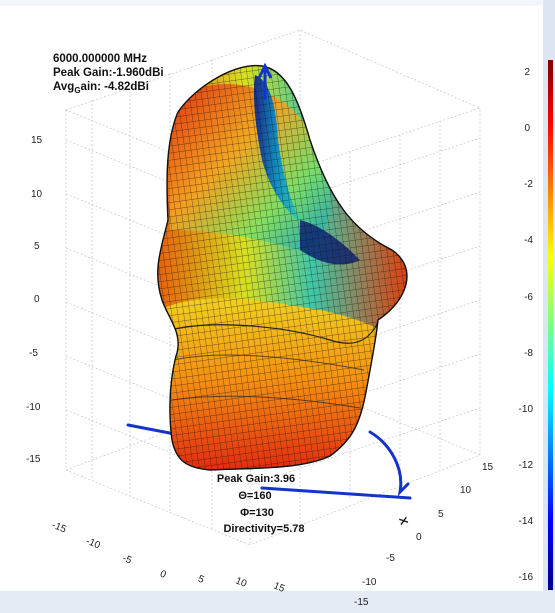  I want to click on y-tick: 0, so click(163, 575).